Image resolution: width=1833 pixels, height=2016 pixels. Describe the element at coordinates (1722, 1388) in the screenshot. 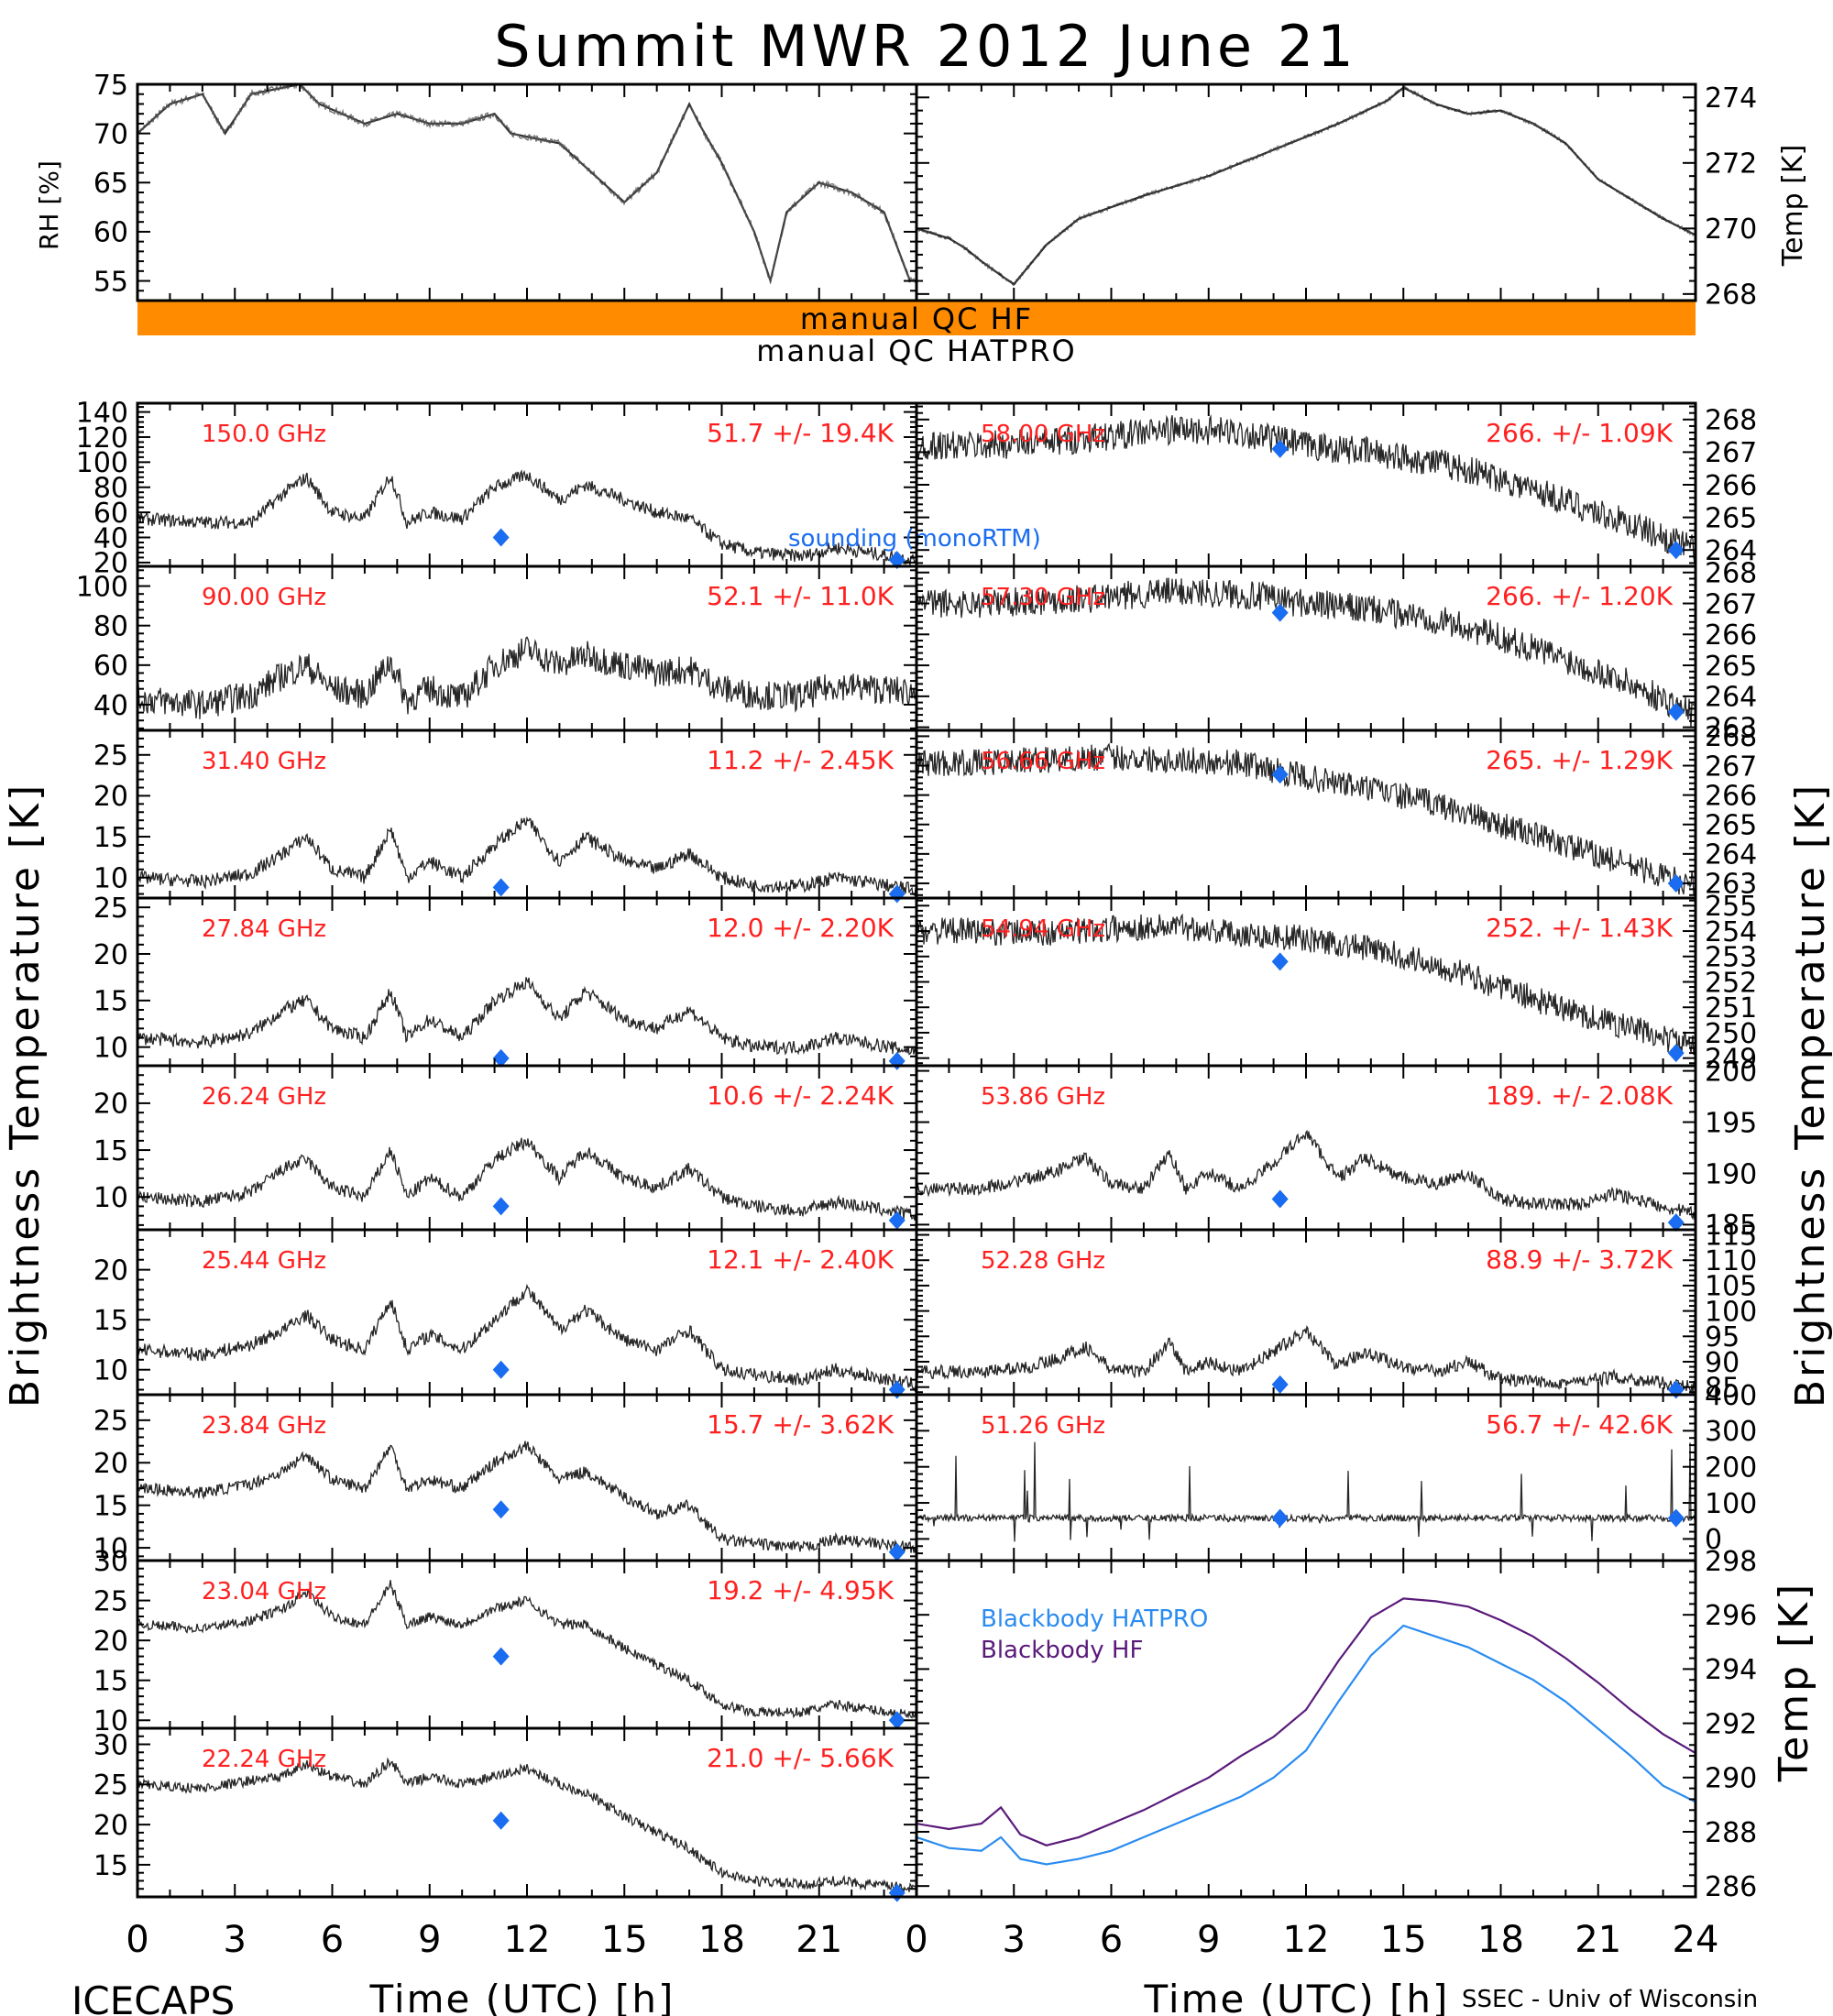

I see `y-tick-label: 85` at that location.